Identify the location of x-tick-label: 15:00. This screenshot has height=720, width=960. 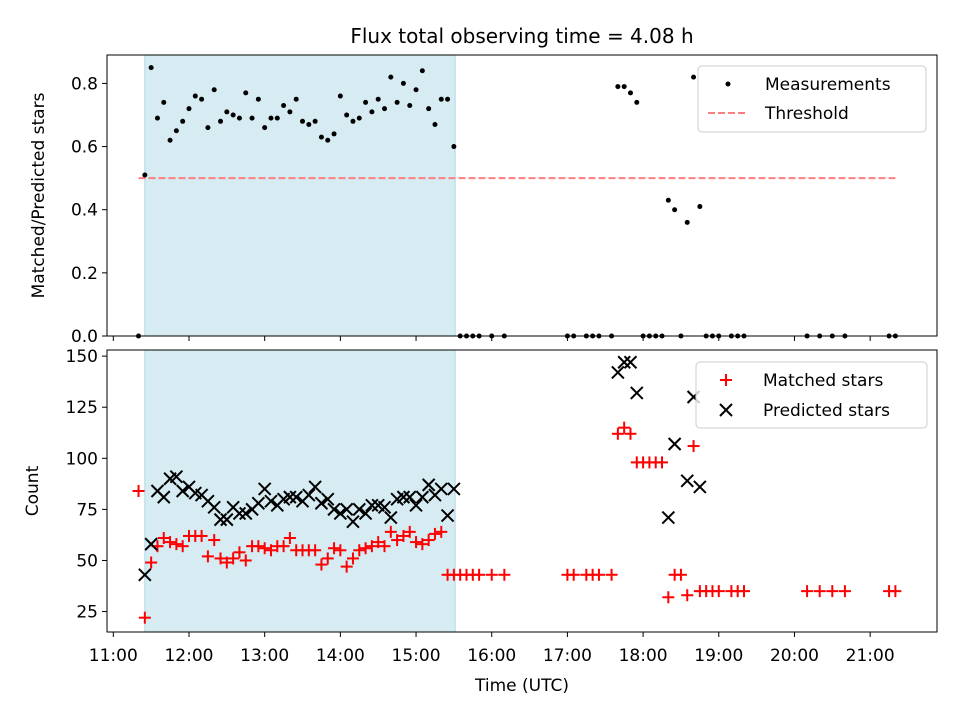
(416, 656).